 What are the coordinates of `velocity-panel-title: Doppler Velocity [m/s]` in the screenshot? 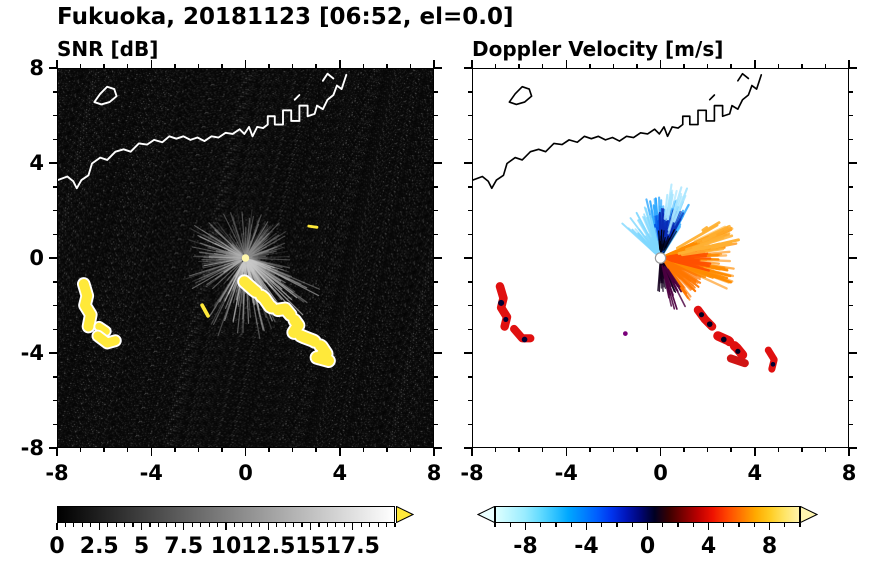 It's located at (598, 49).